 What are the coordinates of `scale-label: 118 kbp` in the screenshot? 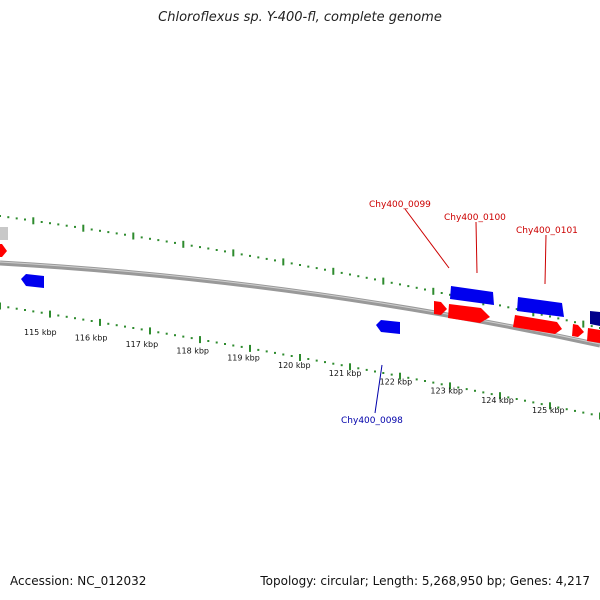 It's located at (192, 350).